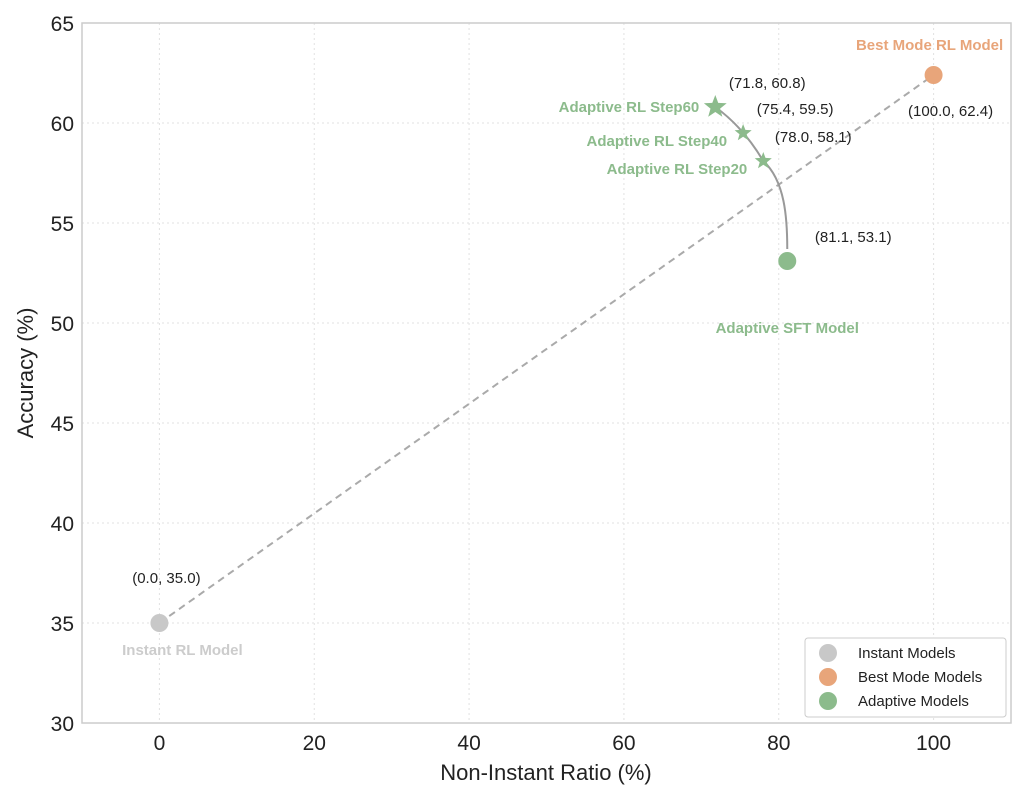  Describe the element at coordinates (62, 224) in the screenshot. I see `y-tick-label: 55` at that location.